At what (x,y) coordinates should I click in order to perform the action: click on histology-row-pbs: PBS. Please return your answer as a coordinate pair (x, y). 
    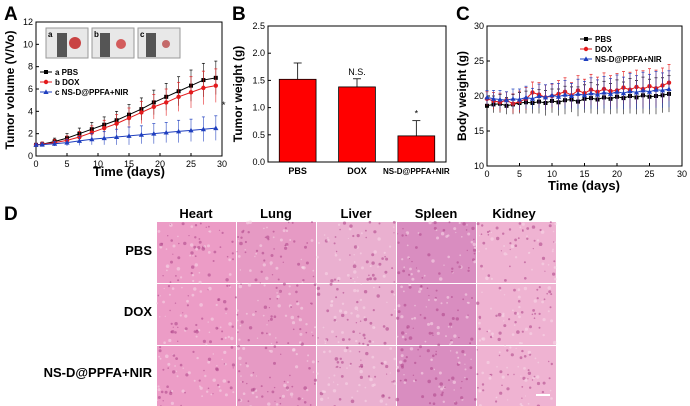
    Looking at the image, I should click on (138, 250).